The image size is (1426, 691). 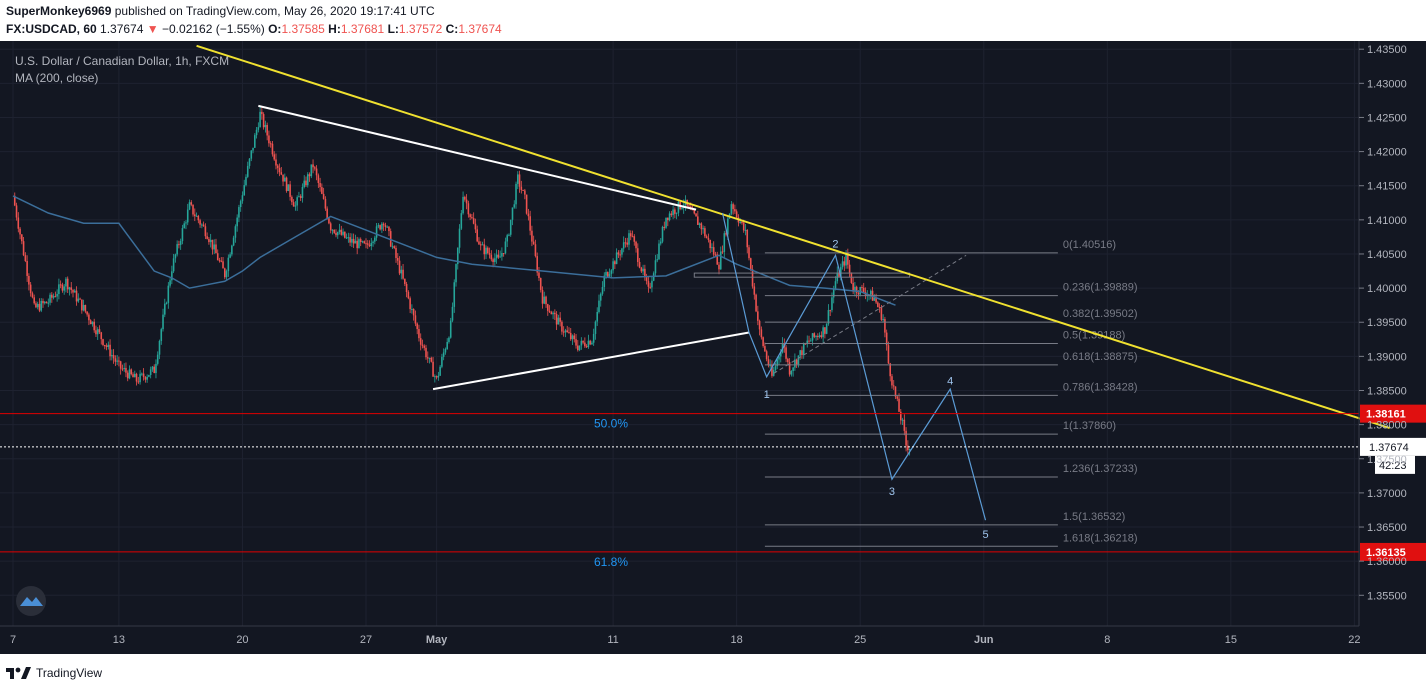 What do you see at coordinates (685, 640) in the screenshot?
I see `time-axis: 7 13 20 27 May 11 18 25 Jun 8 15 22` at bounding box center [685, 640].